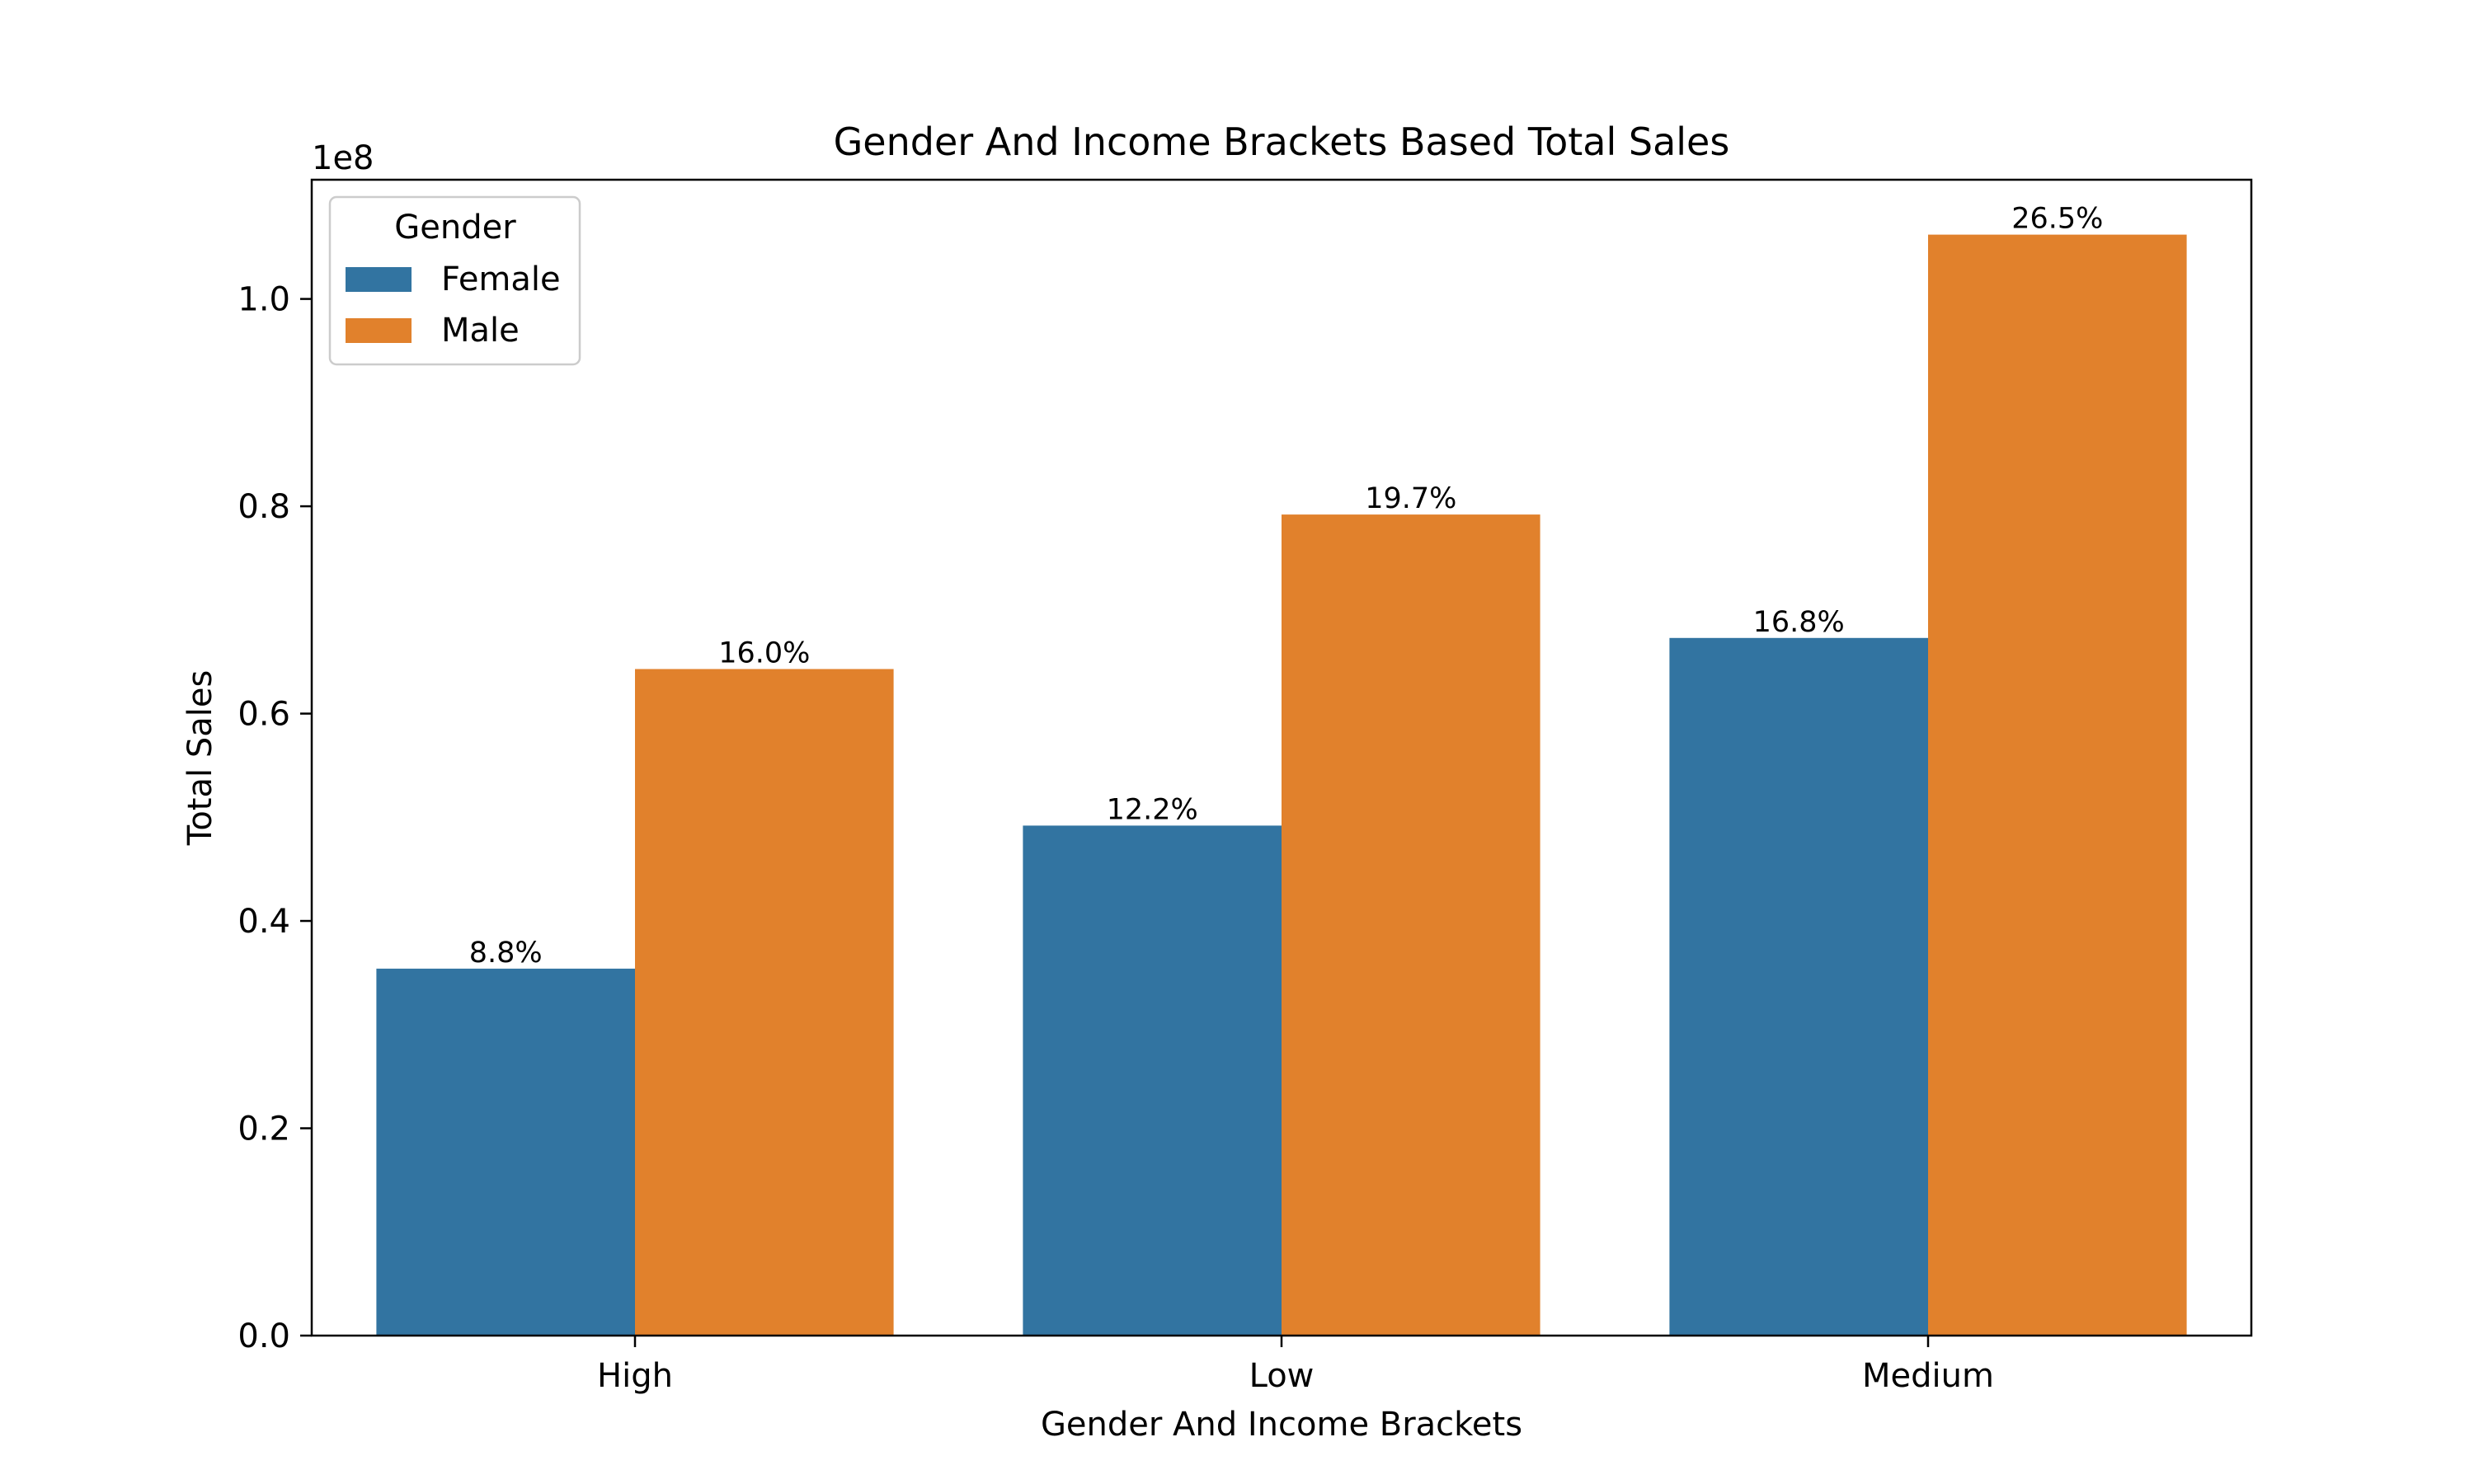  Describe the element at coordinates (764, 653) in the screenshot. I see `bar-value-label: 16.0%` at that location.